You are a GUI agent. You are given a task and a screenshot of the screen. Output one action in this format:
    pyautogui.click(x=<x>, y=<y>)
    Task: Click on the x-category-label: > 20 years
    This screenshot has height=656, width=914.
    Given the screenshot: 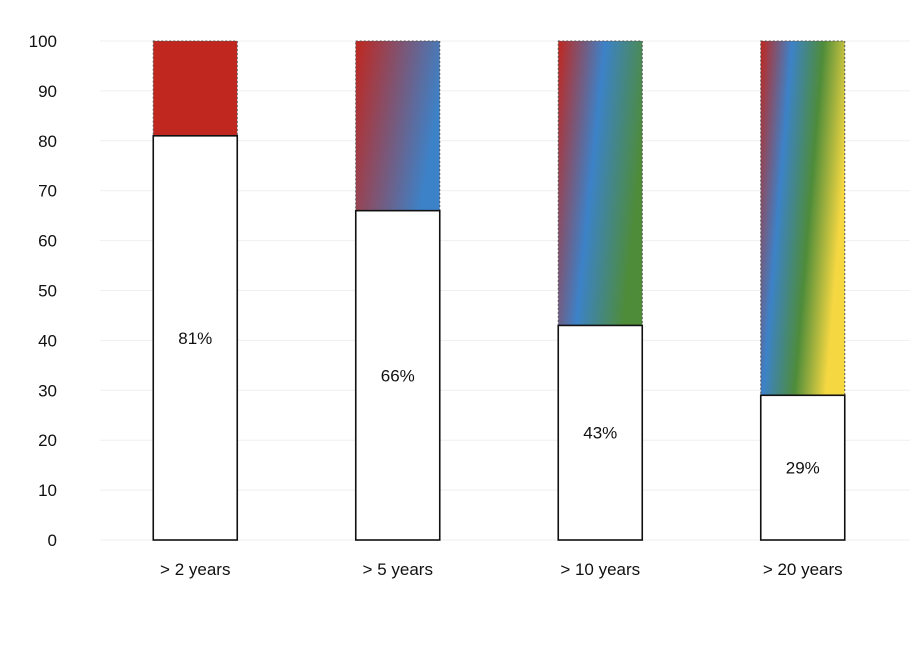 What is the action you would take?
    pyautogui.click(x=803, y=569)
    